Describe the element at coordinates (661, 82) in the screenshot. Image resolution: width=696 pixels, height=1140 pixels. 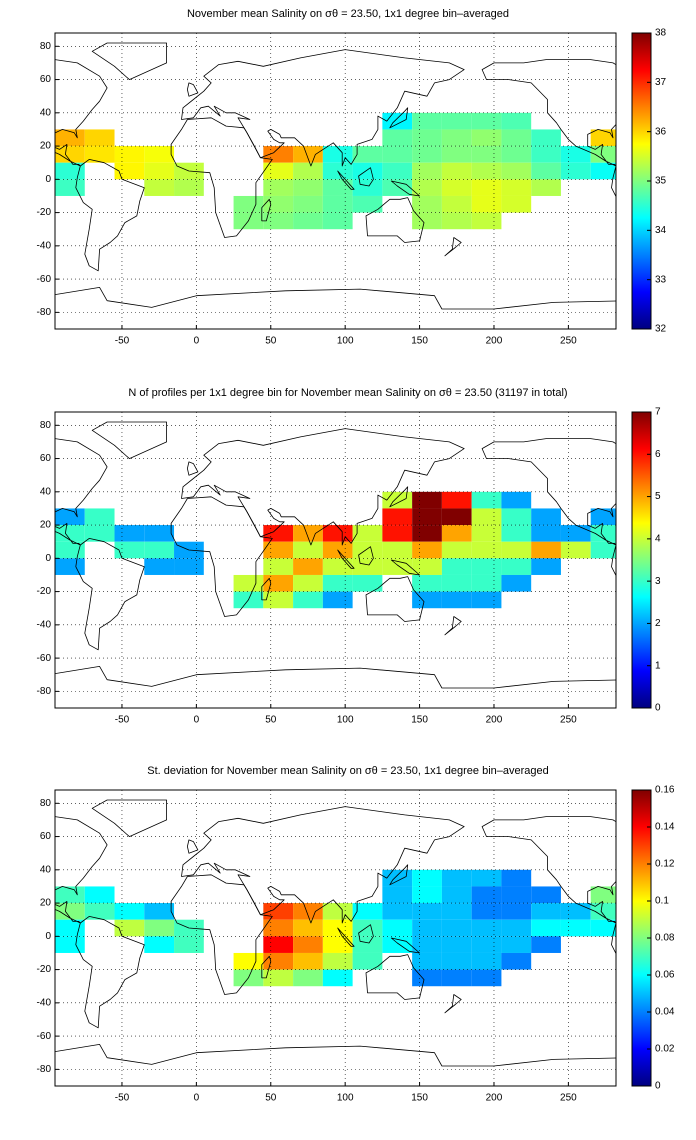
I see `colorbar-tick-label: 37` at that location.